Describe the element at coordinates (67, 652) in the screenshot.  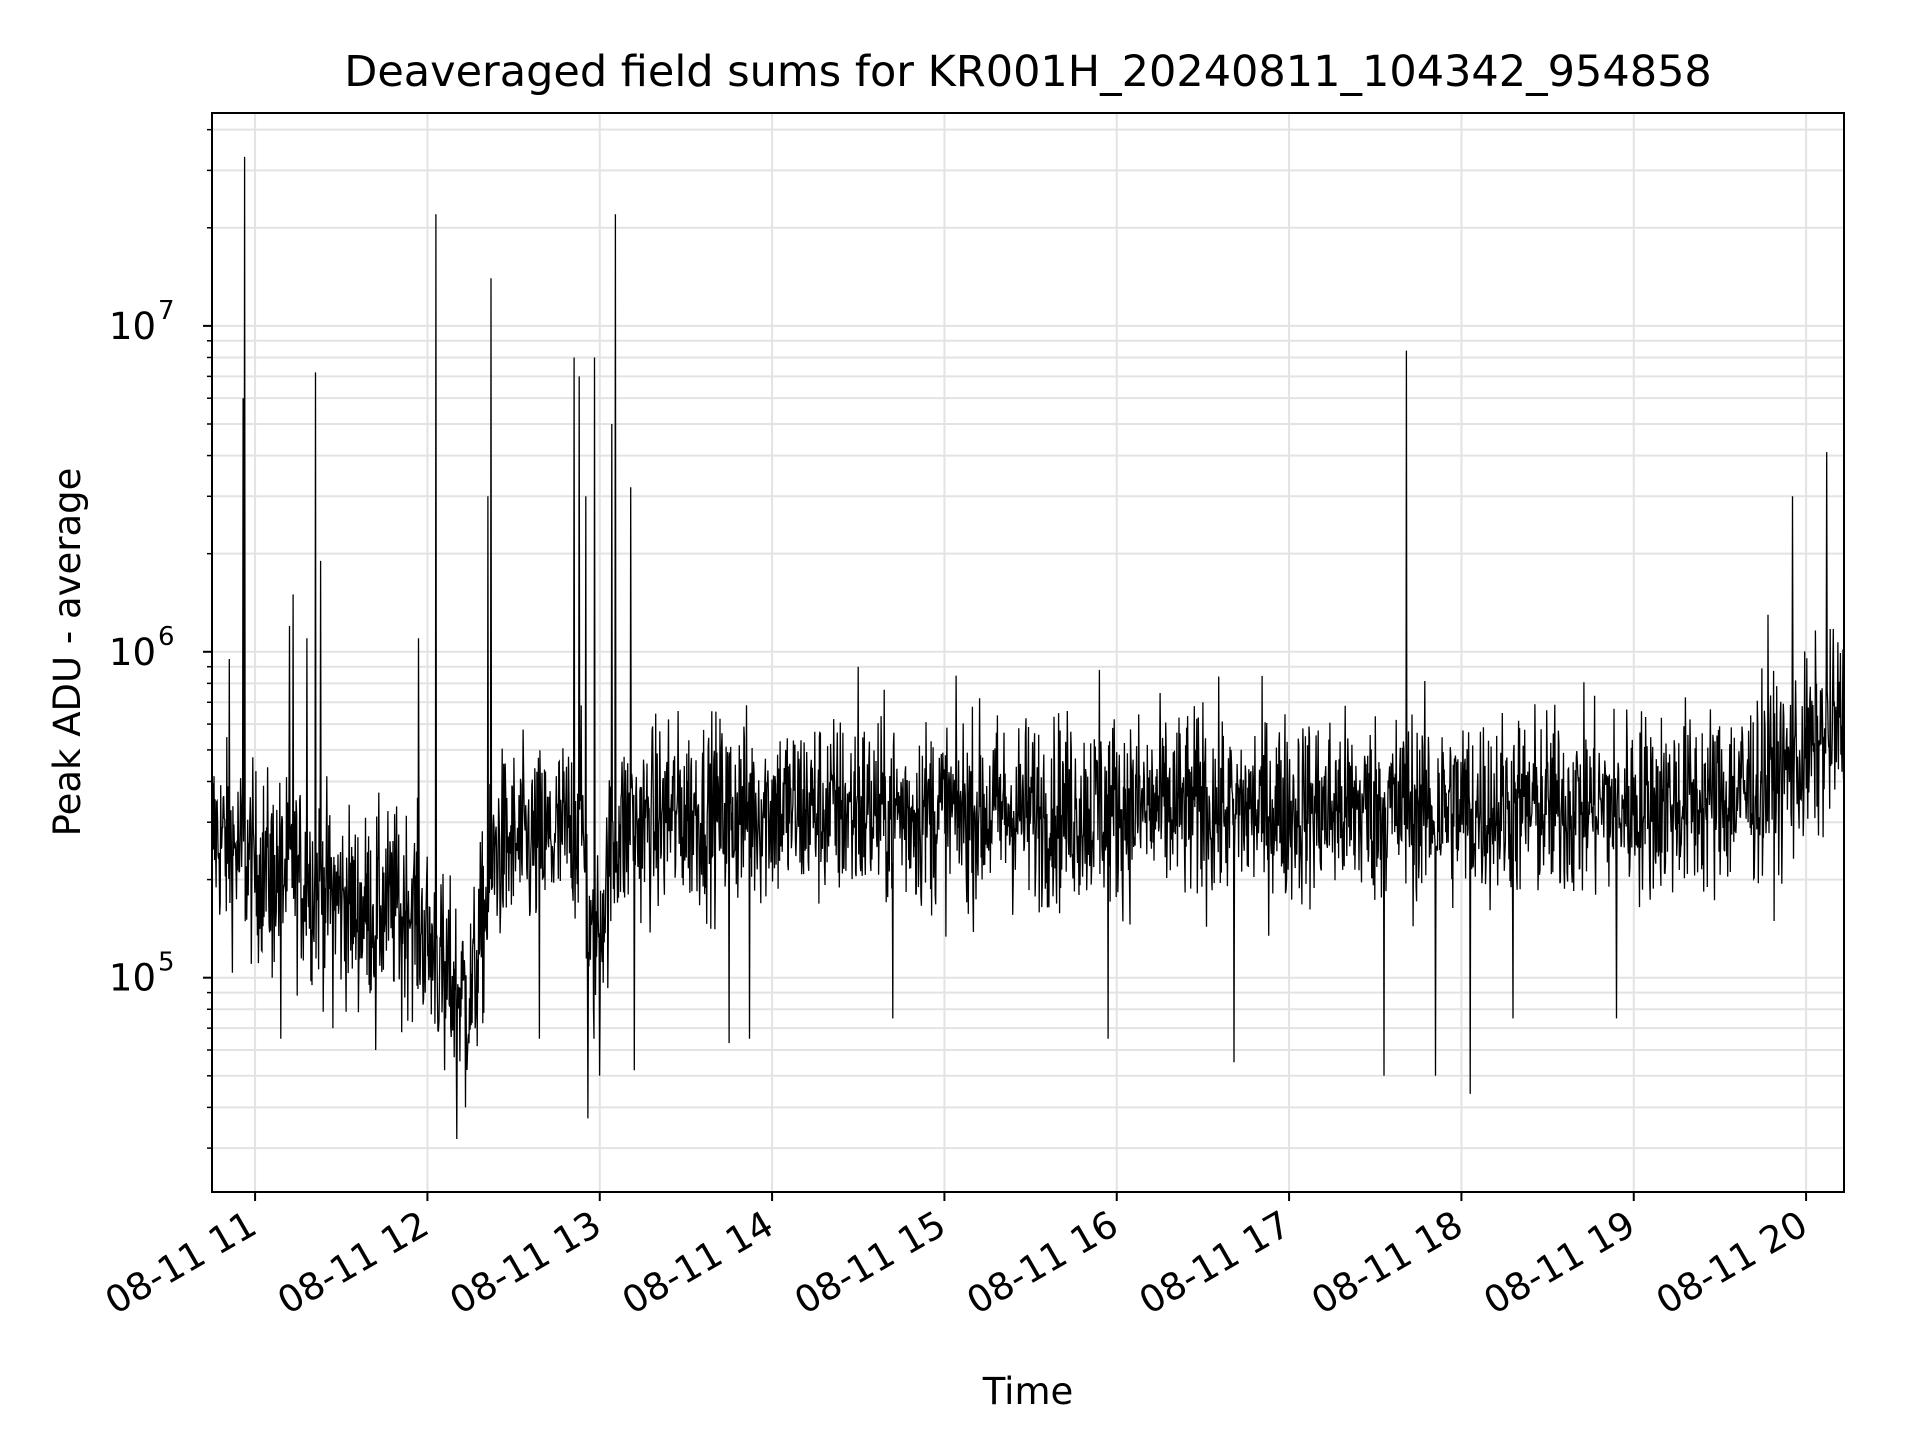
I see `y-axis-label: Peak ADU - average` at that location.